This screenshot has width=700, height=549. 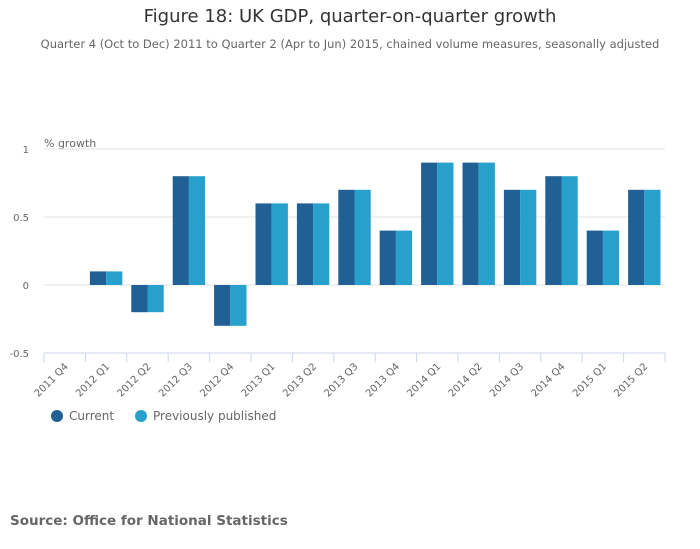 I want to click on x-tick-label: 2012 Q2, so click(x=135, y=380).